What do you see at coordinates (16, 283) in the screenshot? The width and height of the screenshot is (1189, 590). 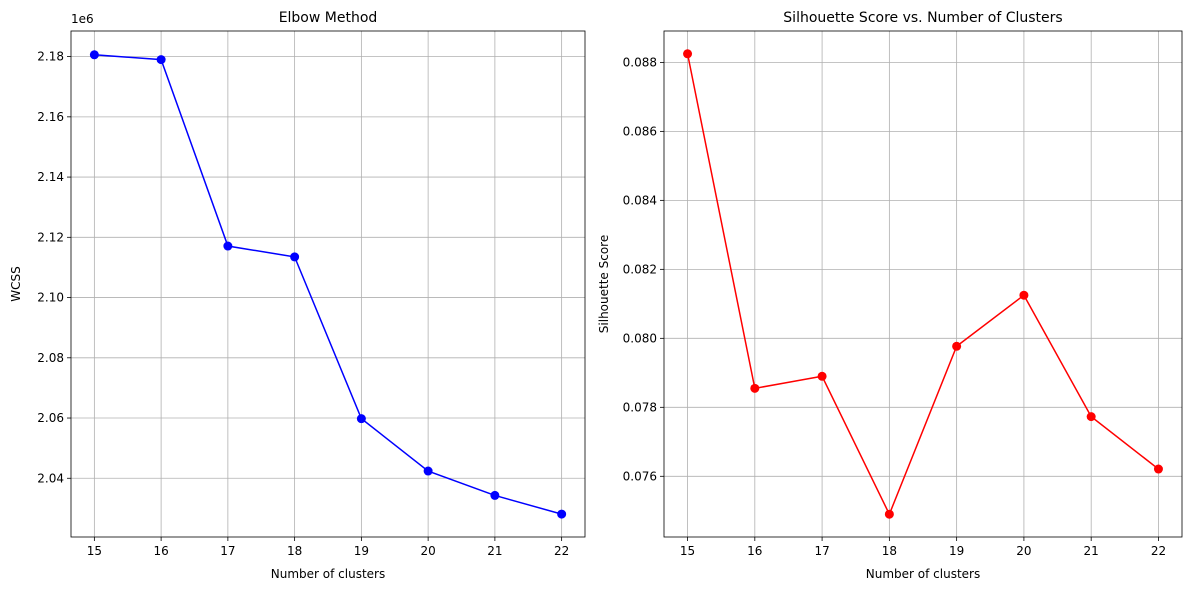 I see `elbow-y-axis-label: WCSS` at bounding box center [16, 283].